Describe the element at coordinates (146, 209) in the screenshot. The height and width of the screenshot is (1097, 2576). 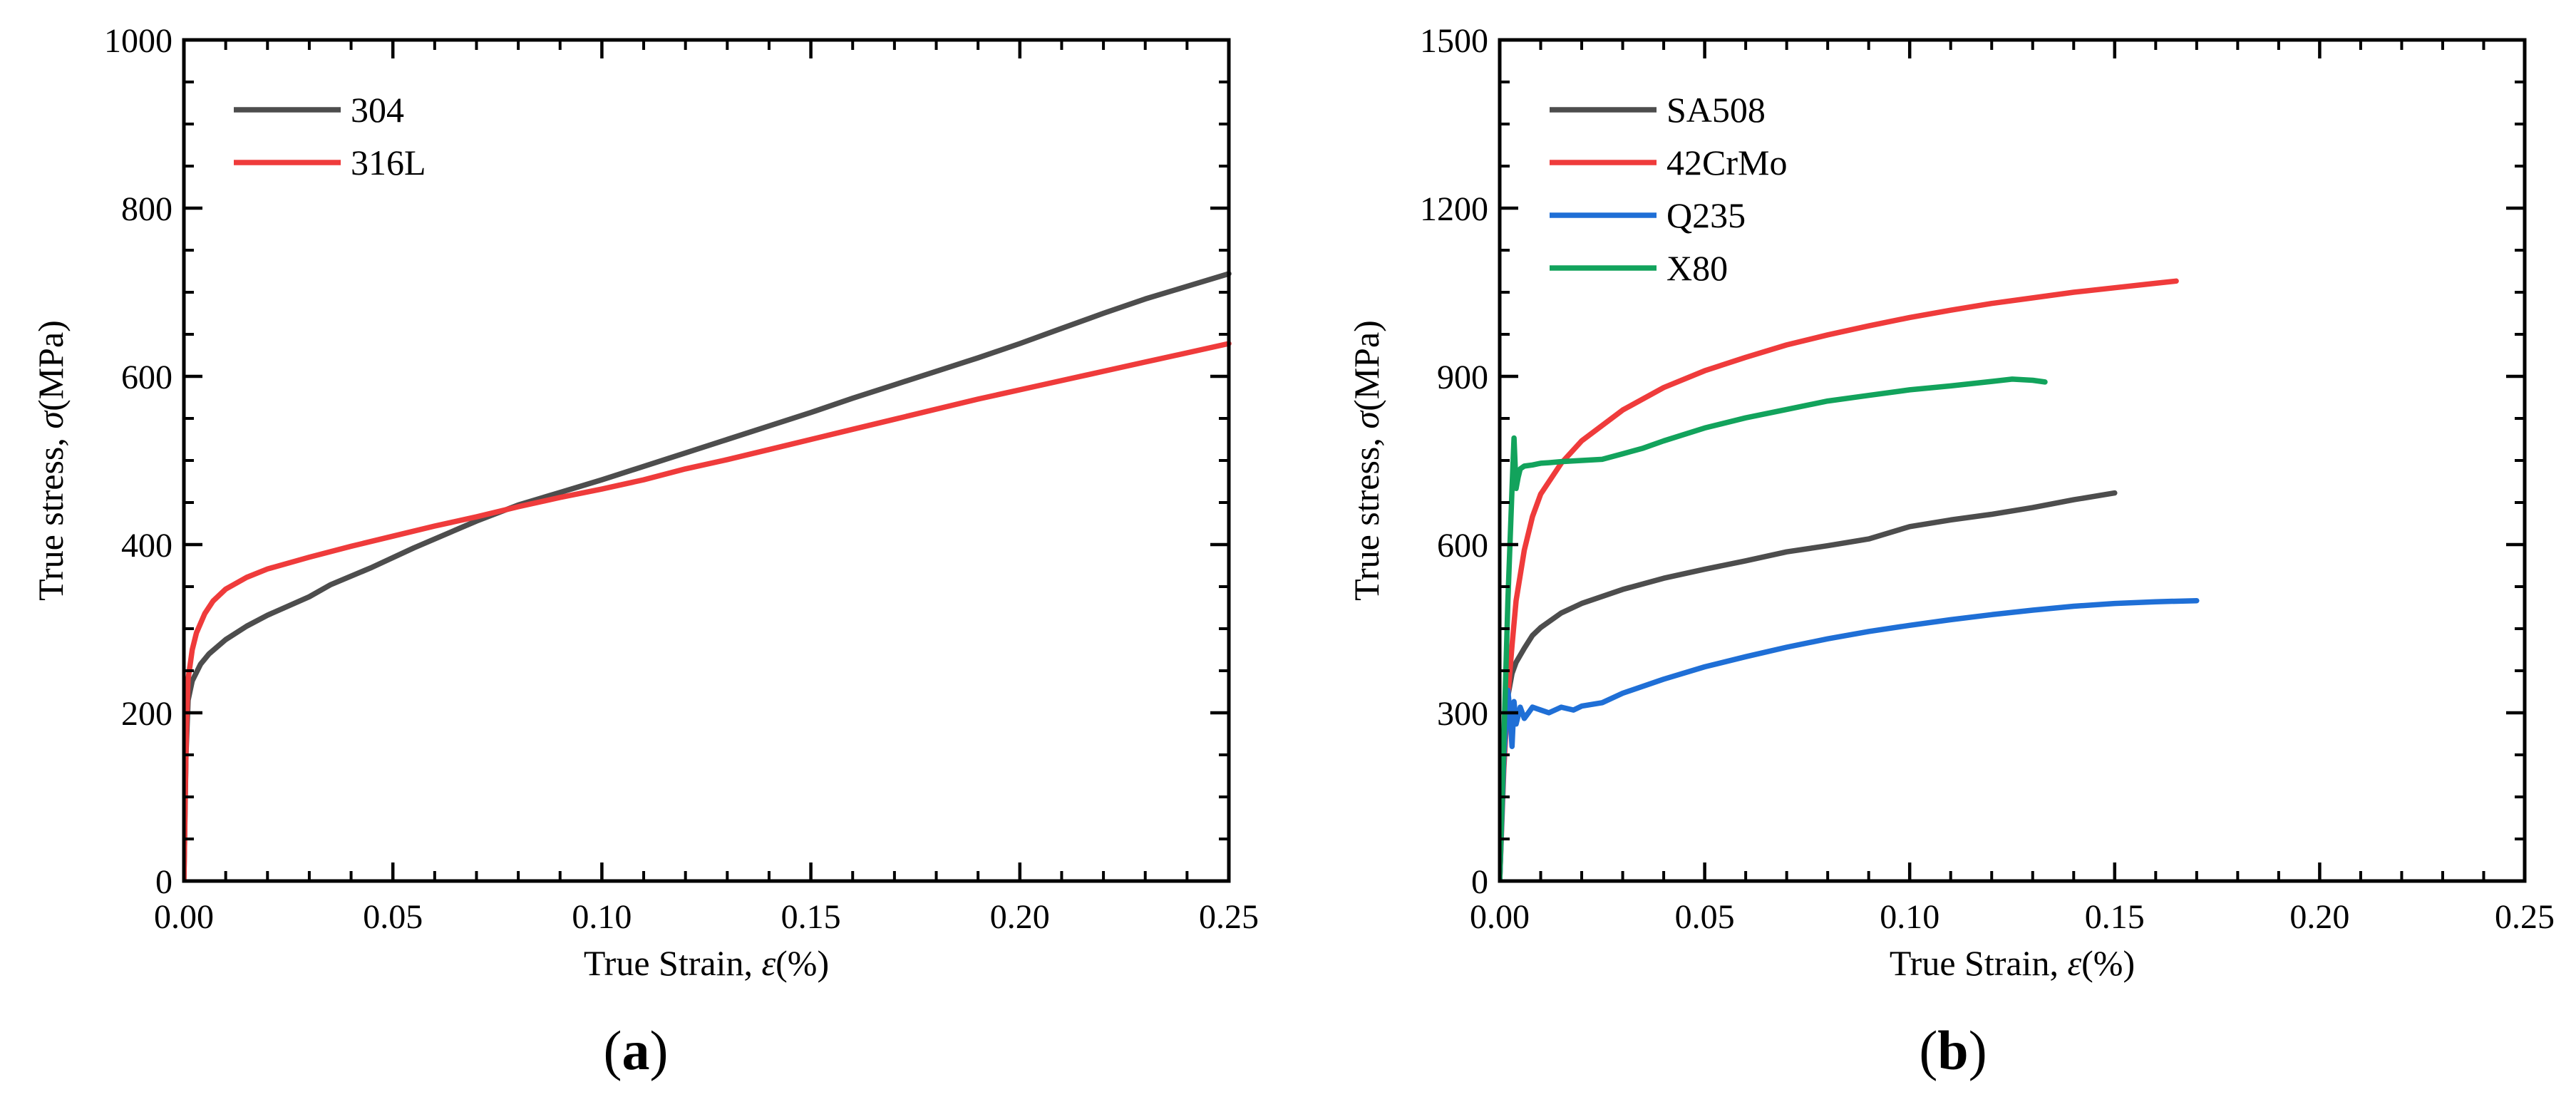
I see `y-tick-label: 800` at that location.